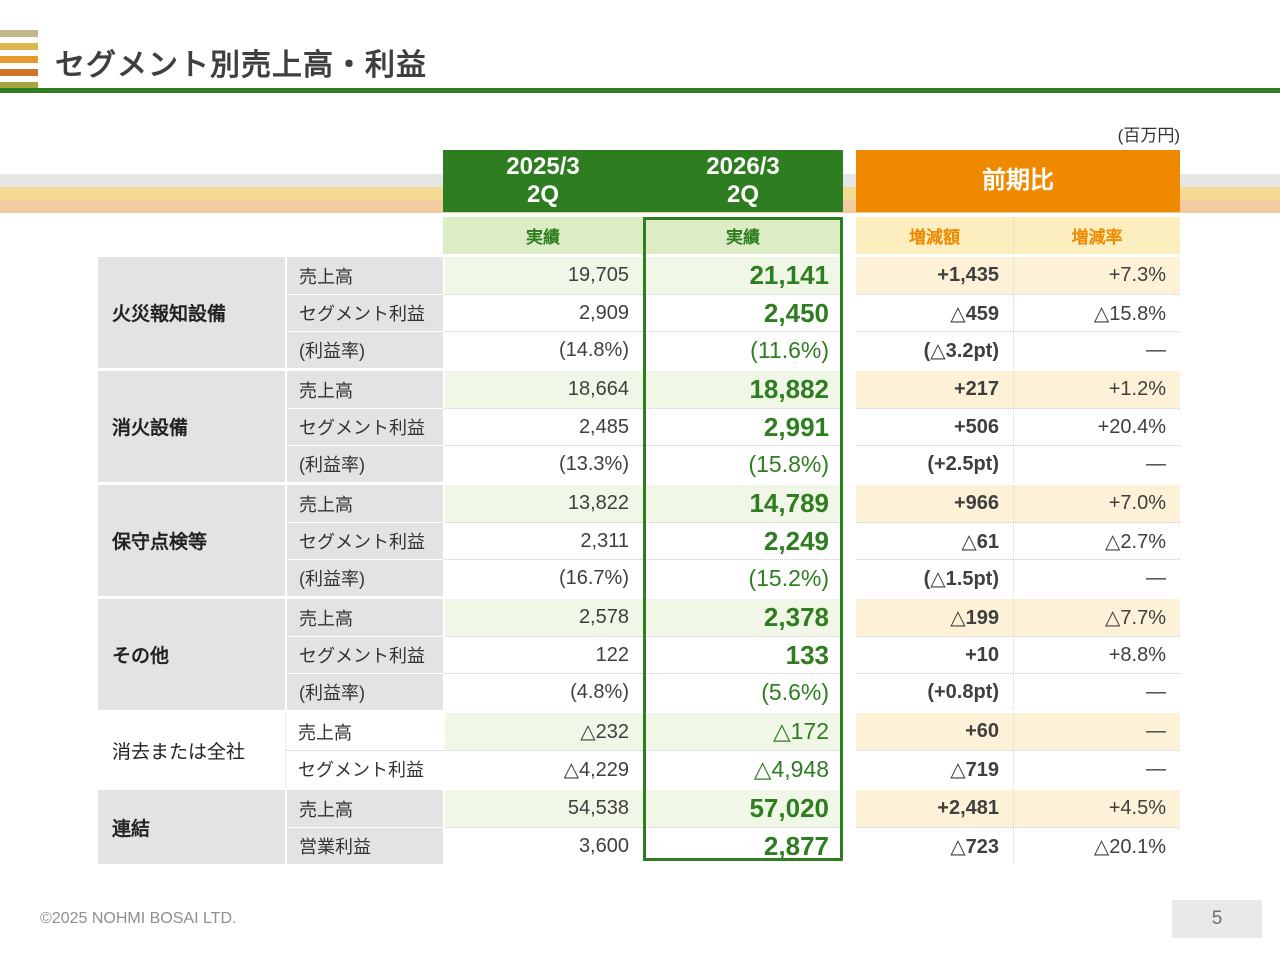  I want to click on segment-name: 連結, so click(191, 827).